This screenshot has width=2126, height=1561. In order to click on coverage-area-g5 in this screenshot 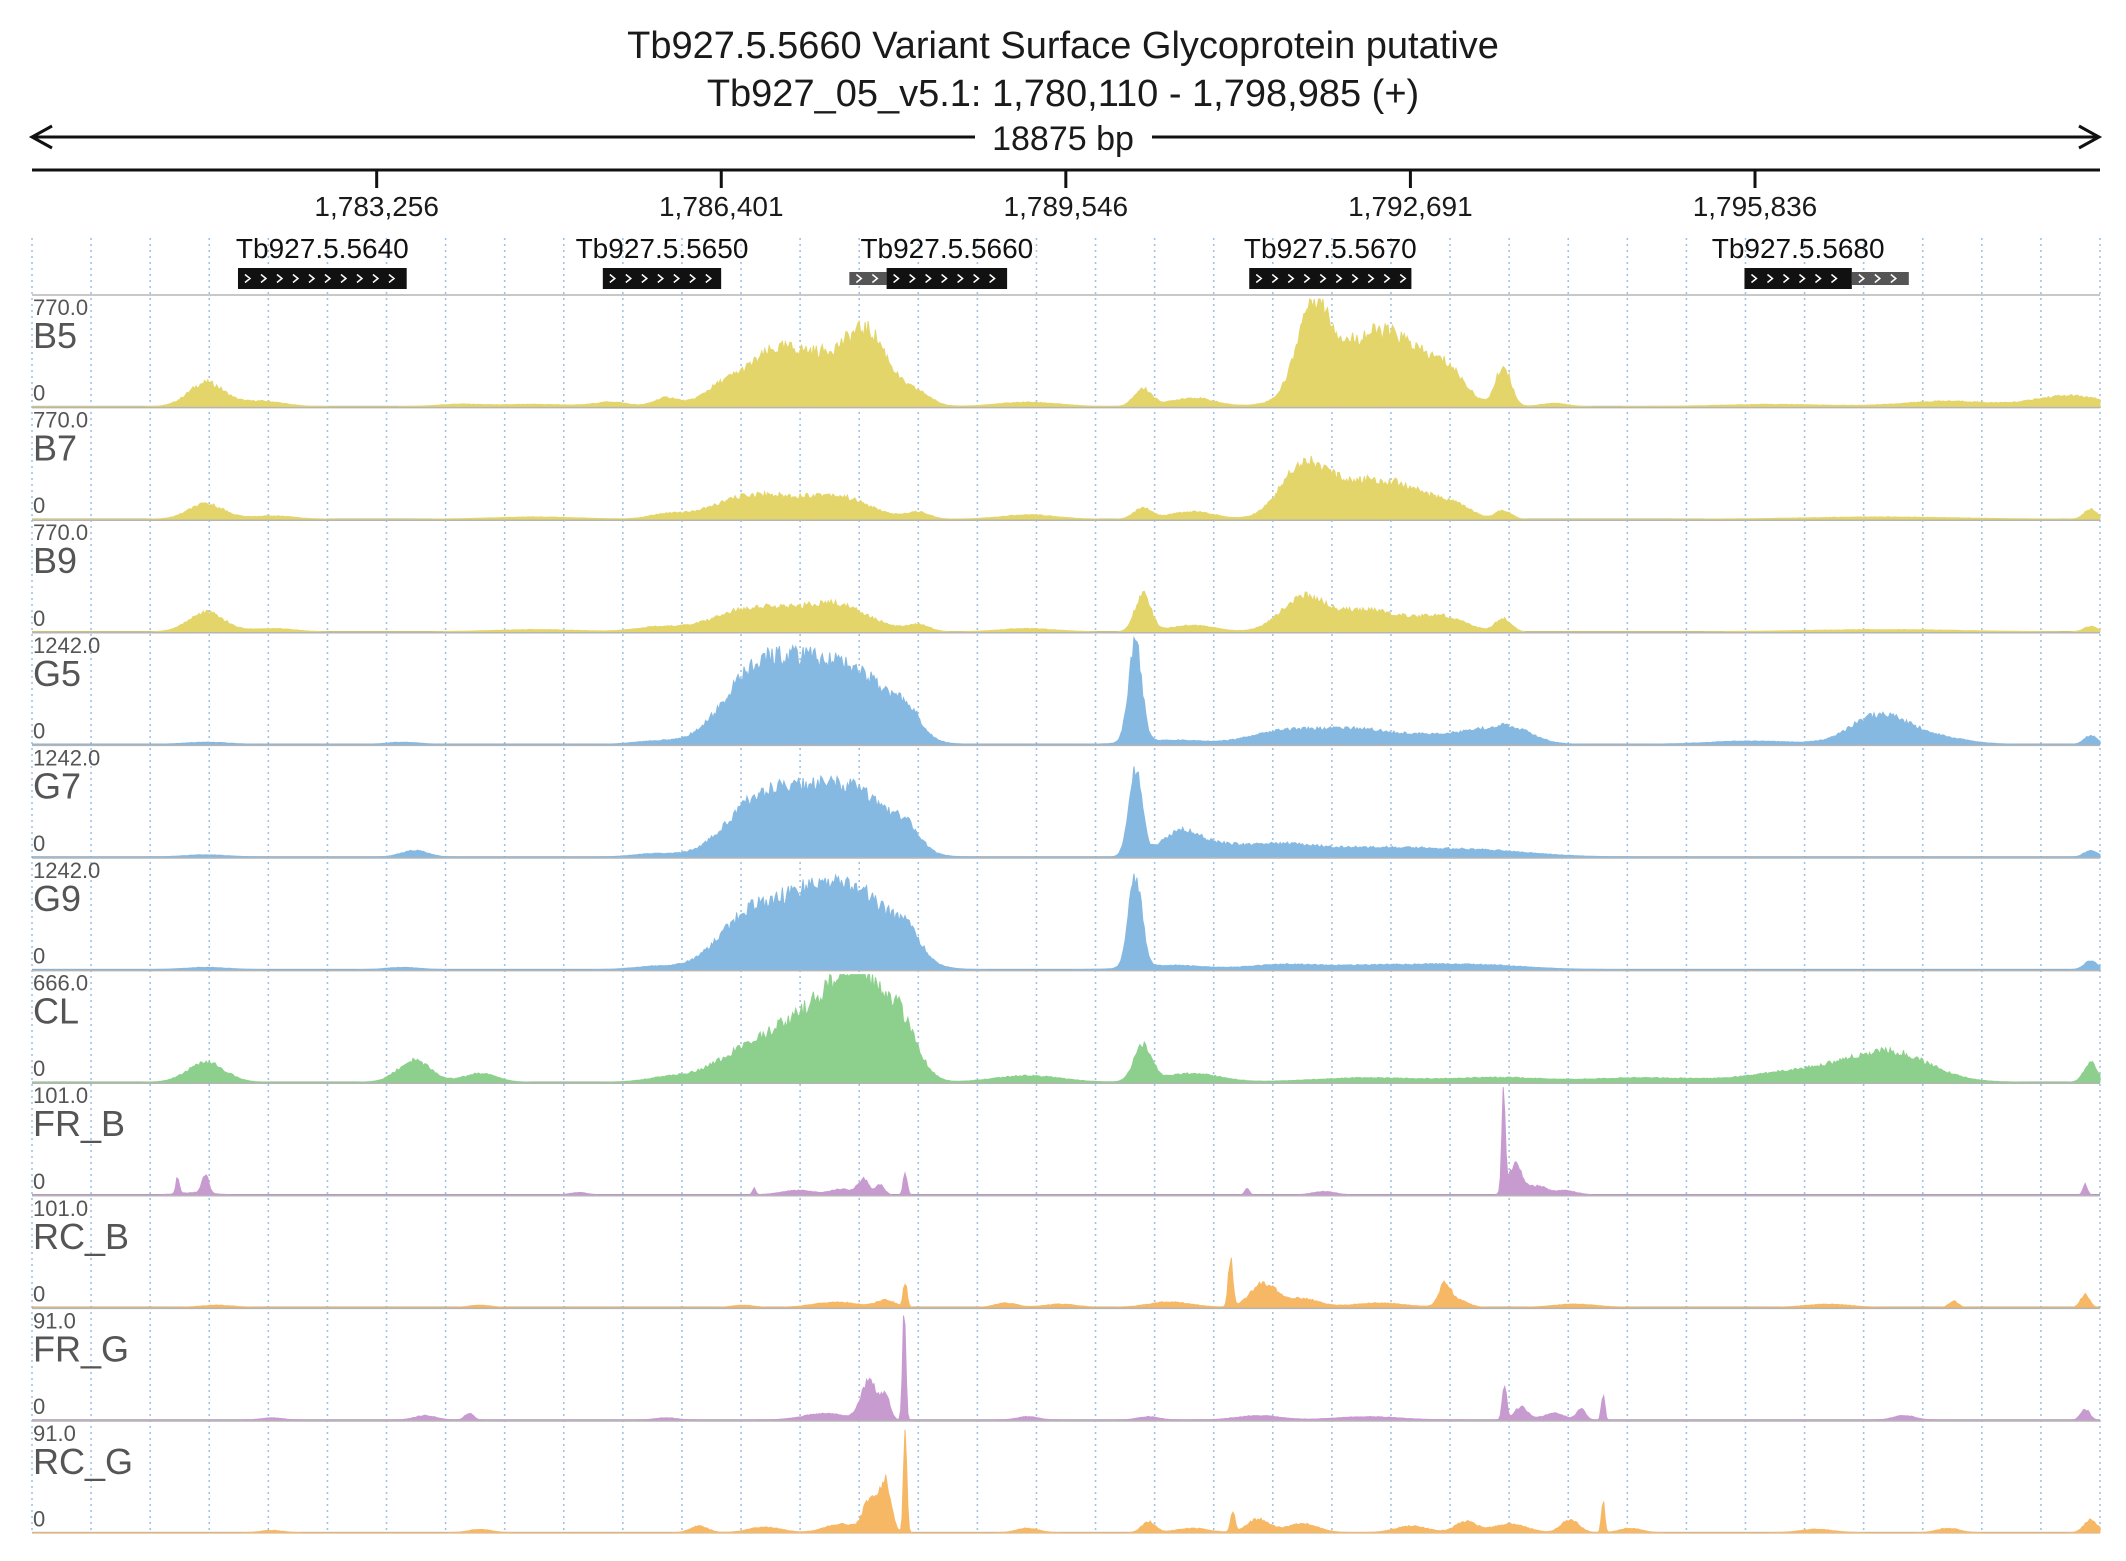, I will do `click(1066, 690)`.